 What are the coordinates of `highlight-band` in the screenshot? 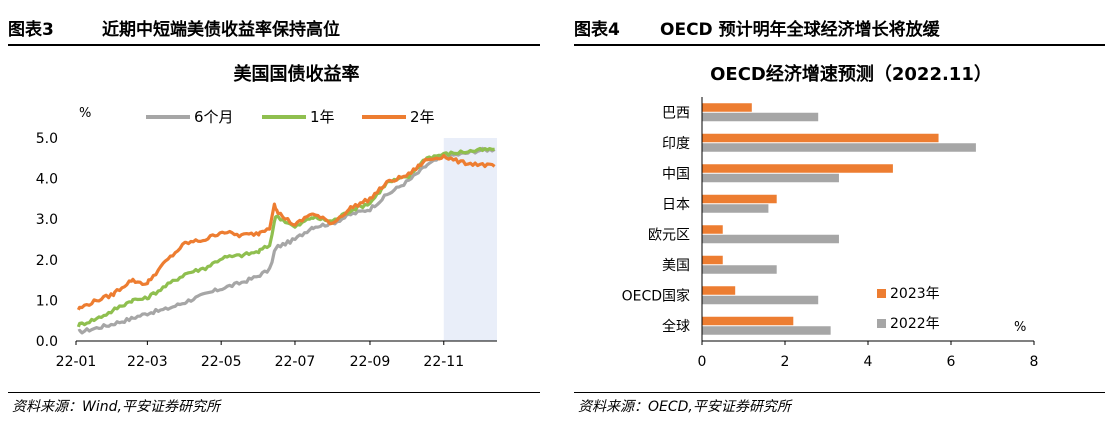 It's located at (470, 239).